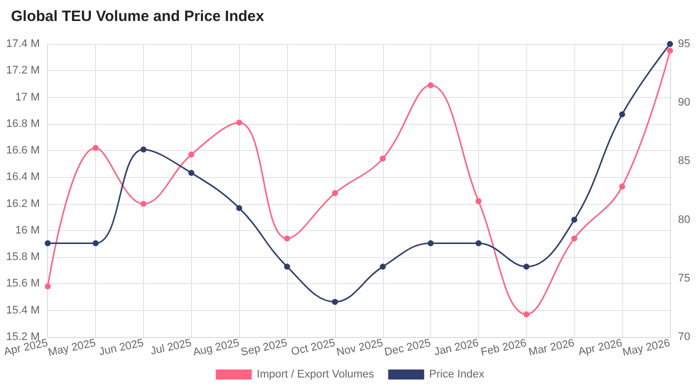 Image resolution: width=700 pixels, height=387 pixels. Describe the element at coordinates (23, 177) in the screenshot. I see `y-tick-label: 16.4 M` at that location.